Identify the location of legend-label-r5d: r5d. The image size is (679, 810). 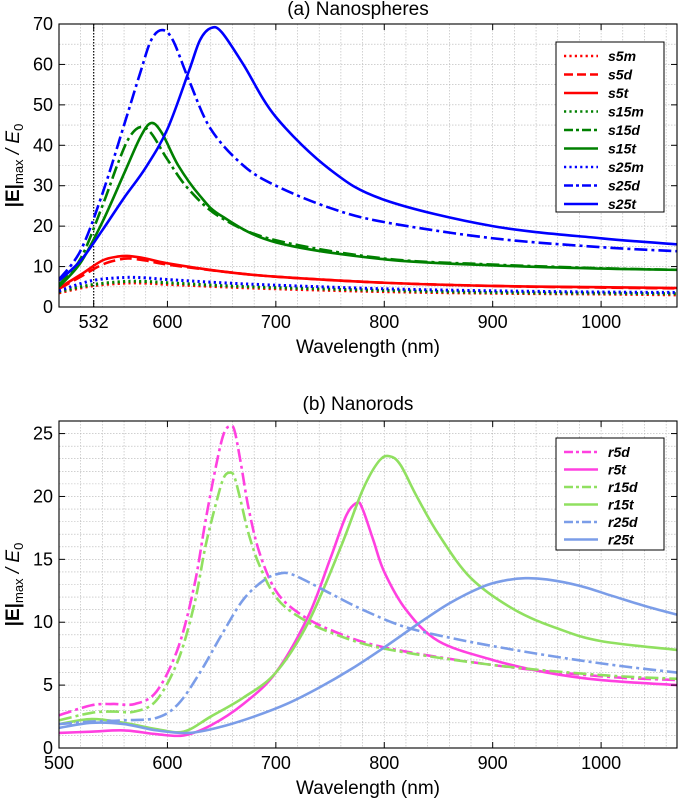
(619, 452).